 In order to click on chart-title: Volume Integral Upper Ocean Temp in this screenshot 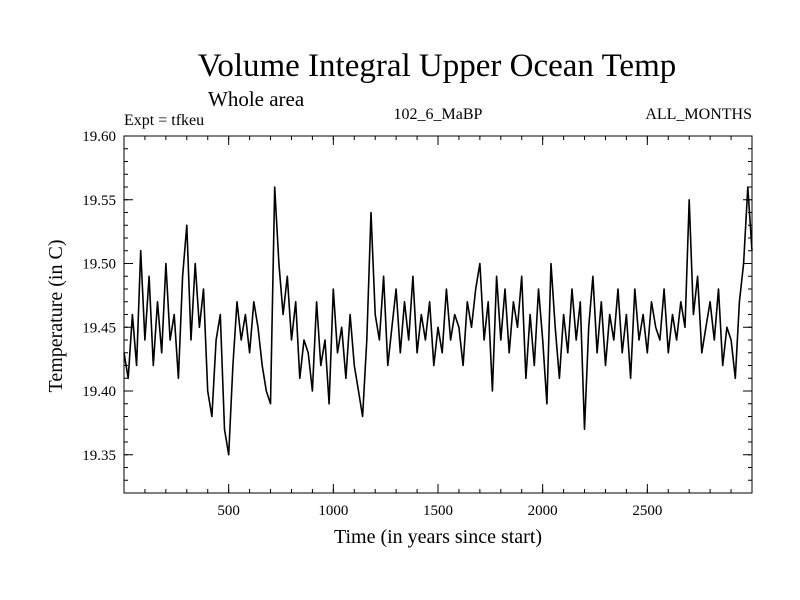, I will do `click(437, 66)`.